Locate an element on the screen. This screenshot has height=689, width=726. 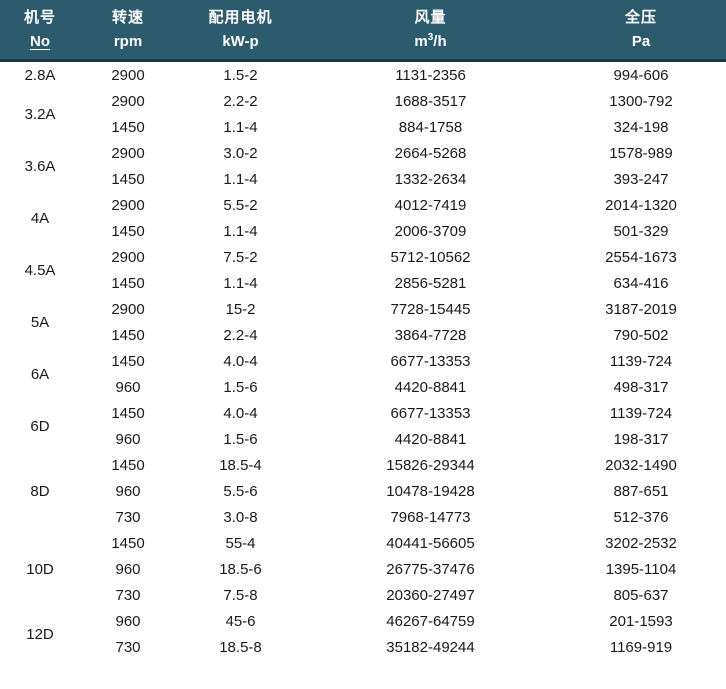
model-cell: 12D is located at coordinates (40, 634).